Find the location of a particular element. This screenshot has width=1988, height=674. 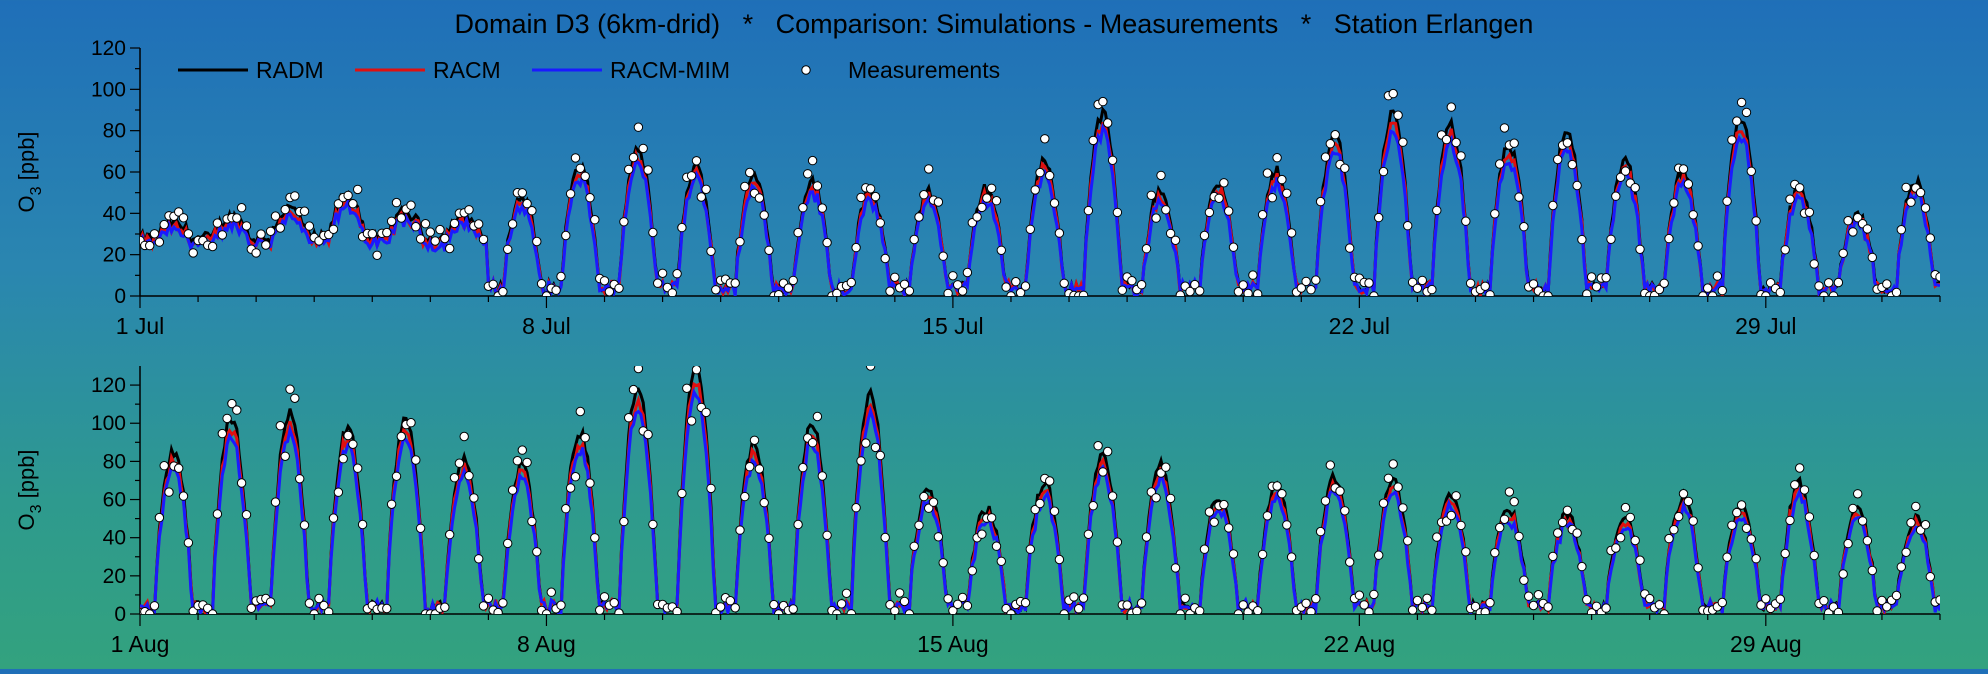

y-tick-label: 40 is located at coordinates (114, 538).